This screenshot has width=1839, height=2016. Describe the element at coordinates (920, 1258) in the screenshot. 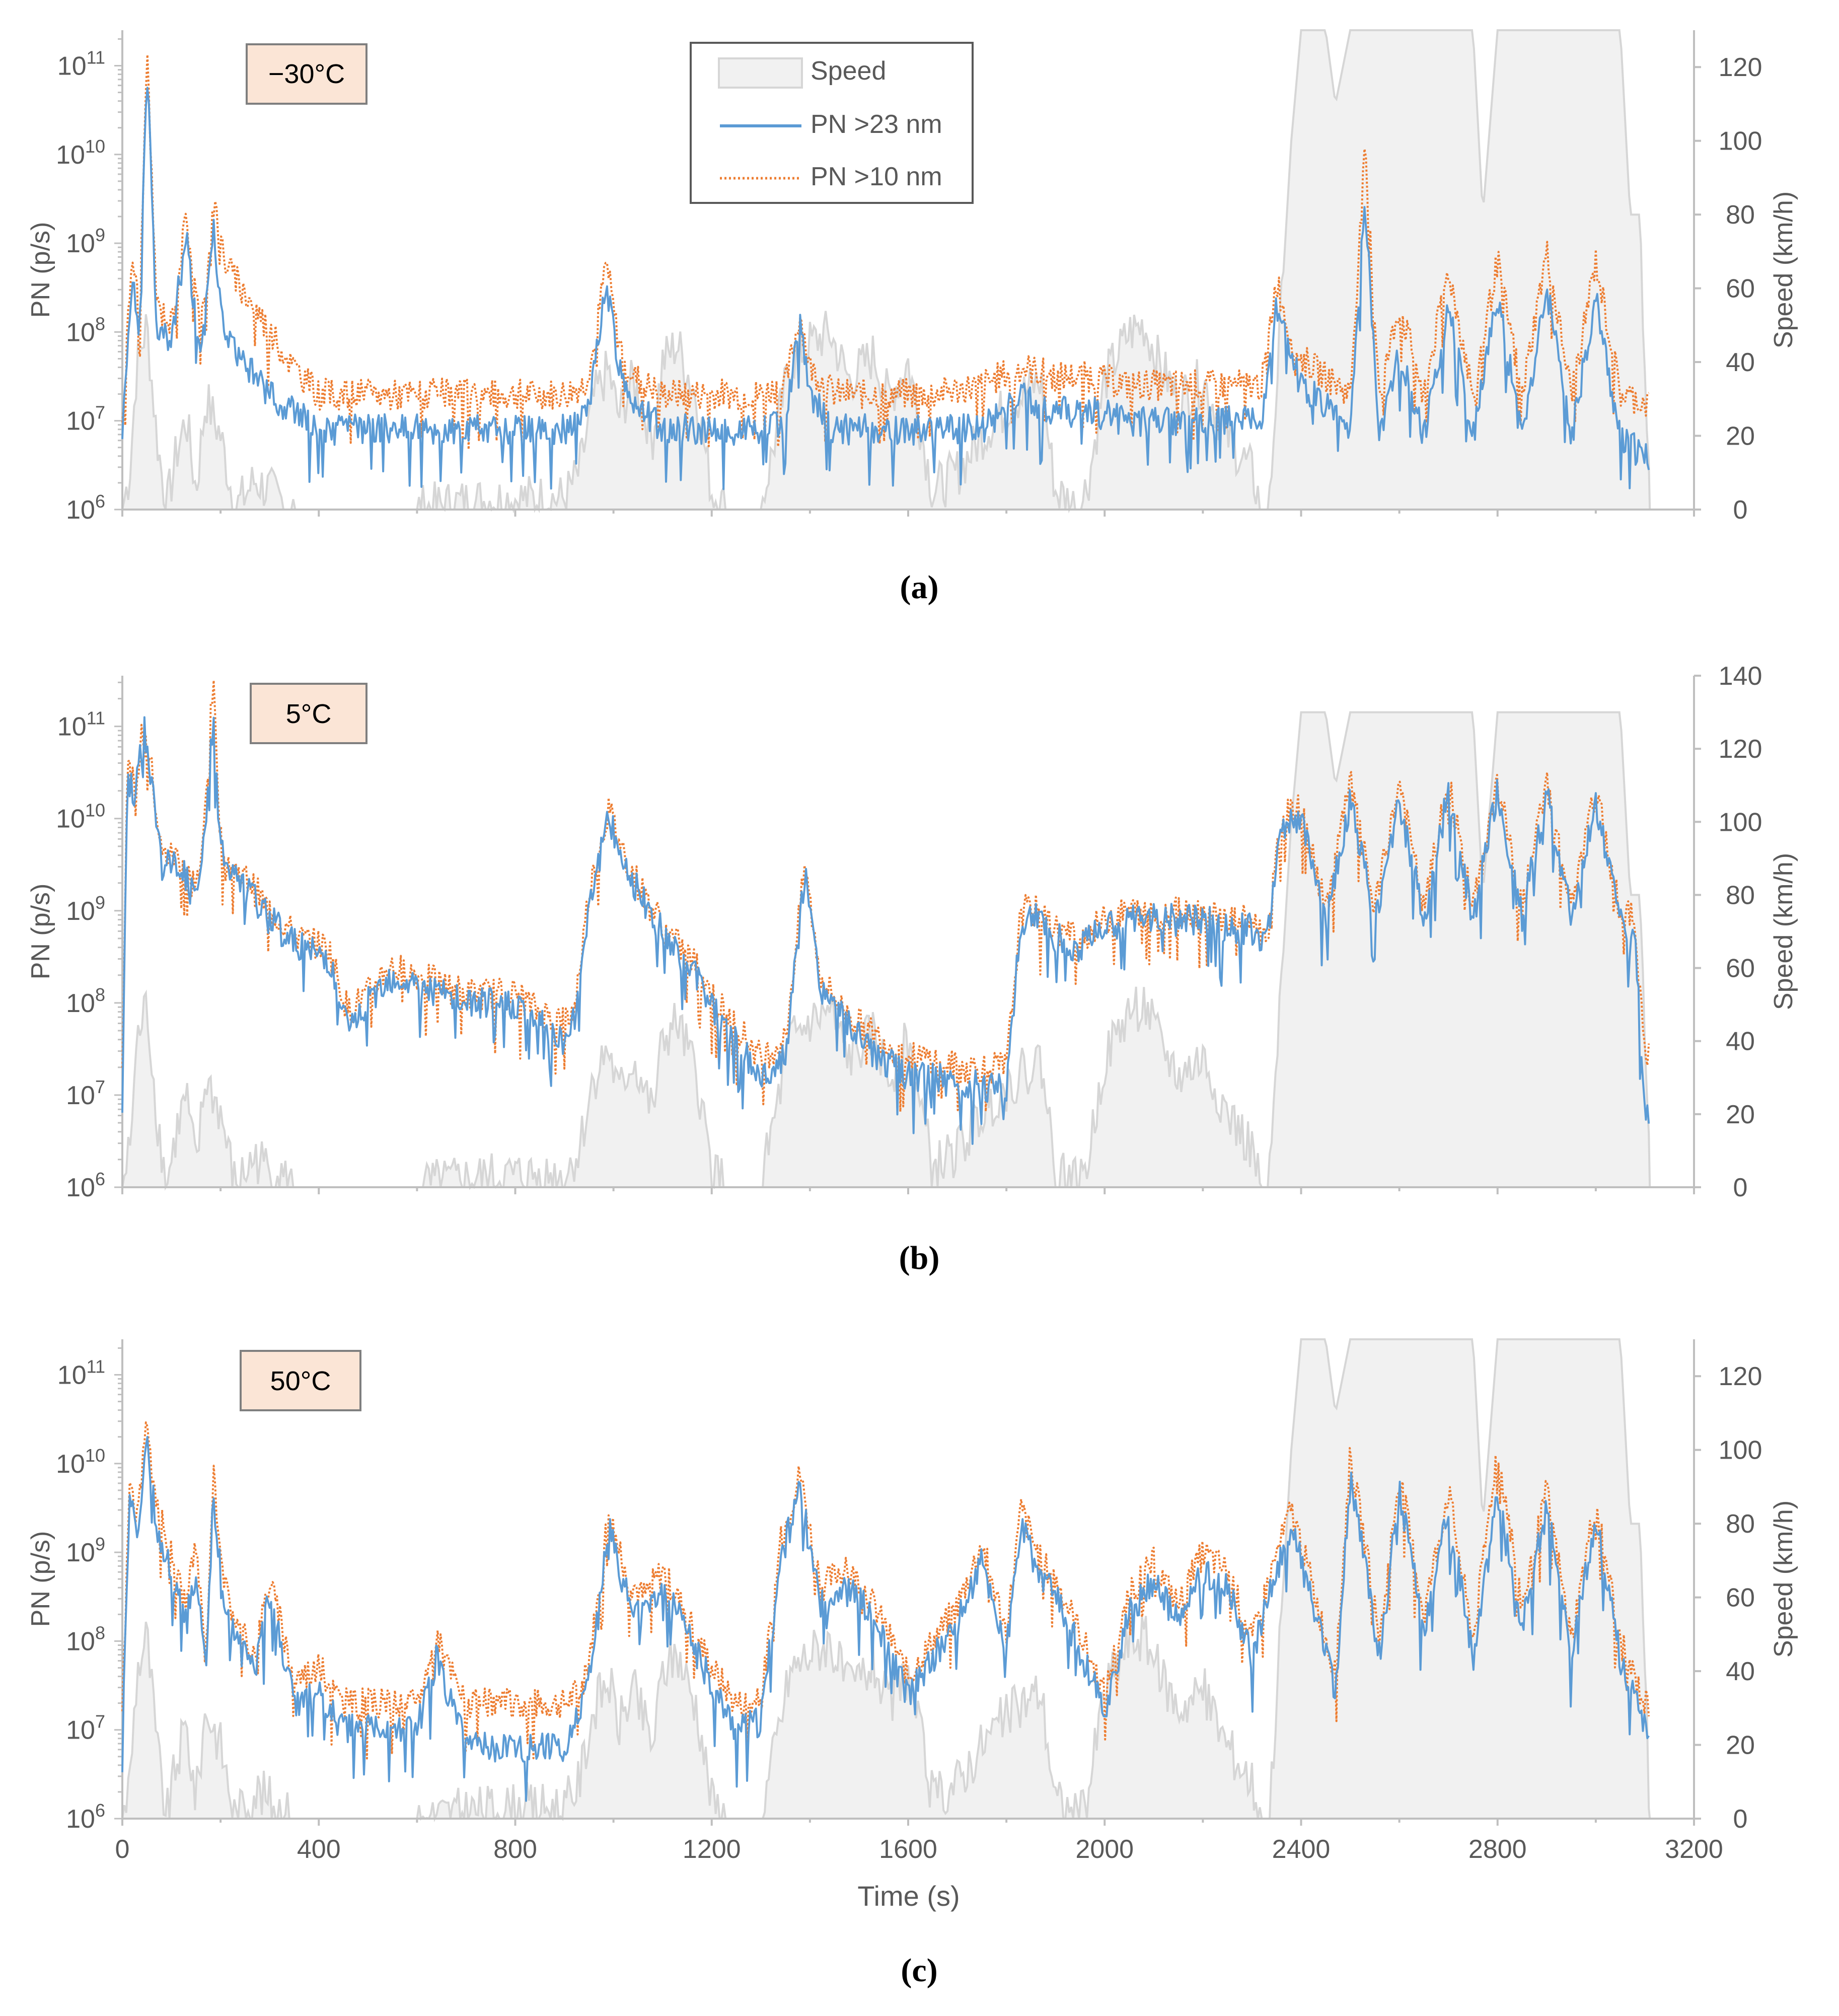

I see `caption-b: (b)` at that location.